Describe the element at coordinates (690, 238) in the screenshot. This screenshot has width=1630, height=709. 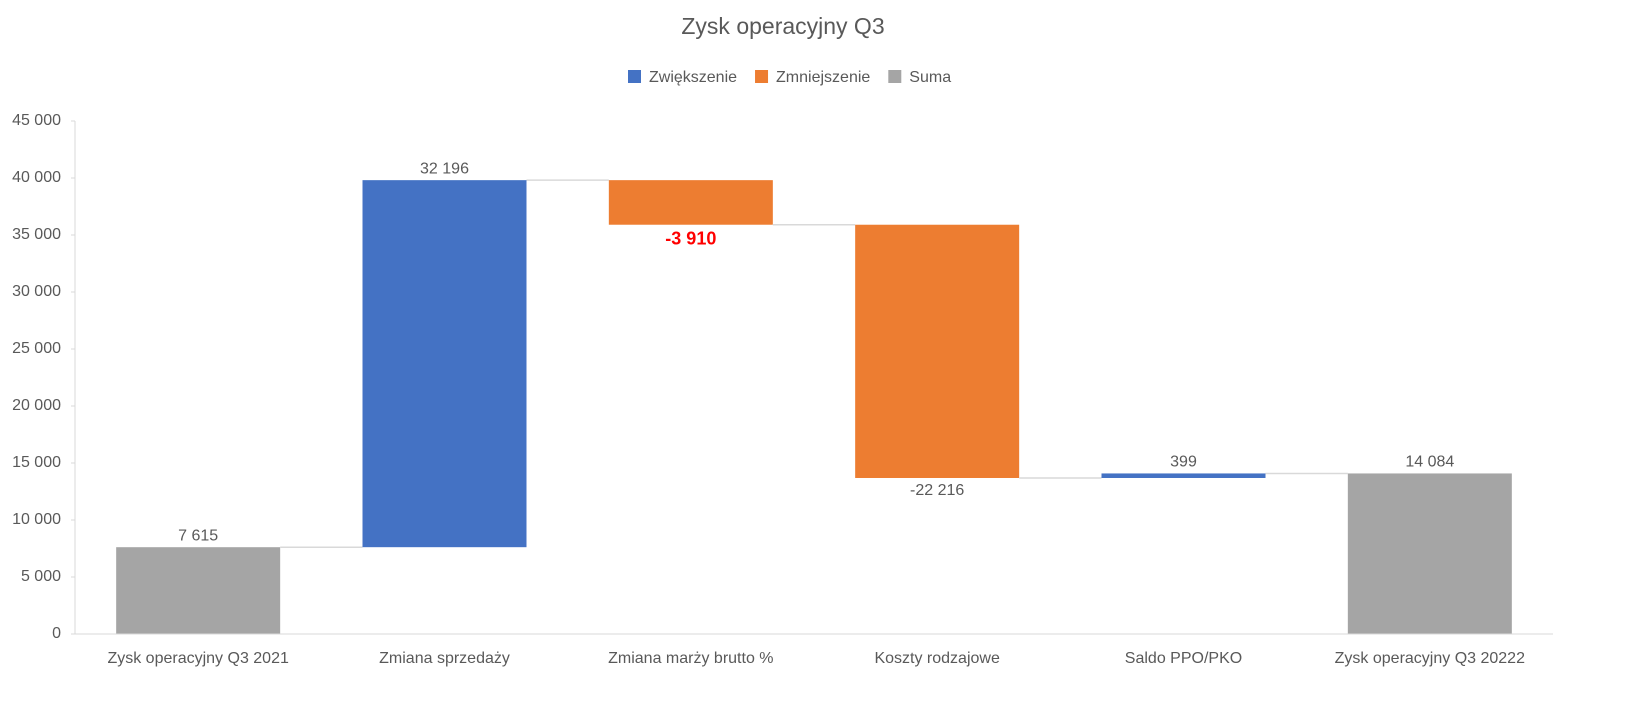
I see `data-label: -3 910` at that location.